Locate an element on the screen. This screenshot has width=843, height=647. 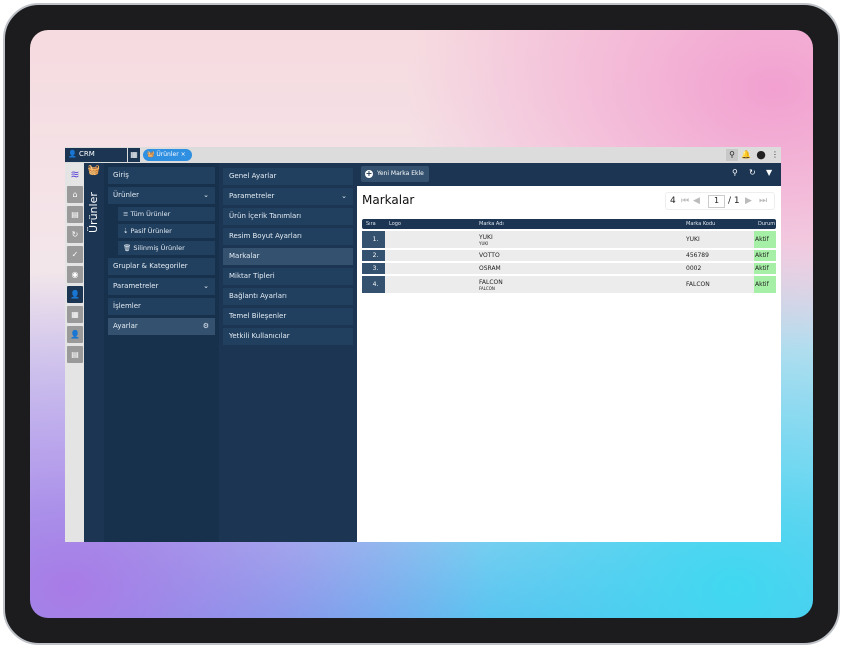
apps-grid-icon: ▦ is located at coordinates (134, 155).